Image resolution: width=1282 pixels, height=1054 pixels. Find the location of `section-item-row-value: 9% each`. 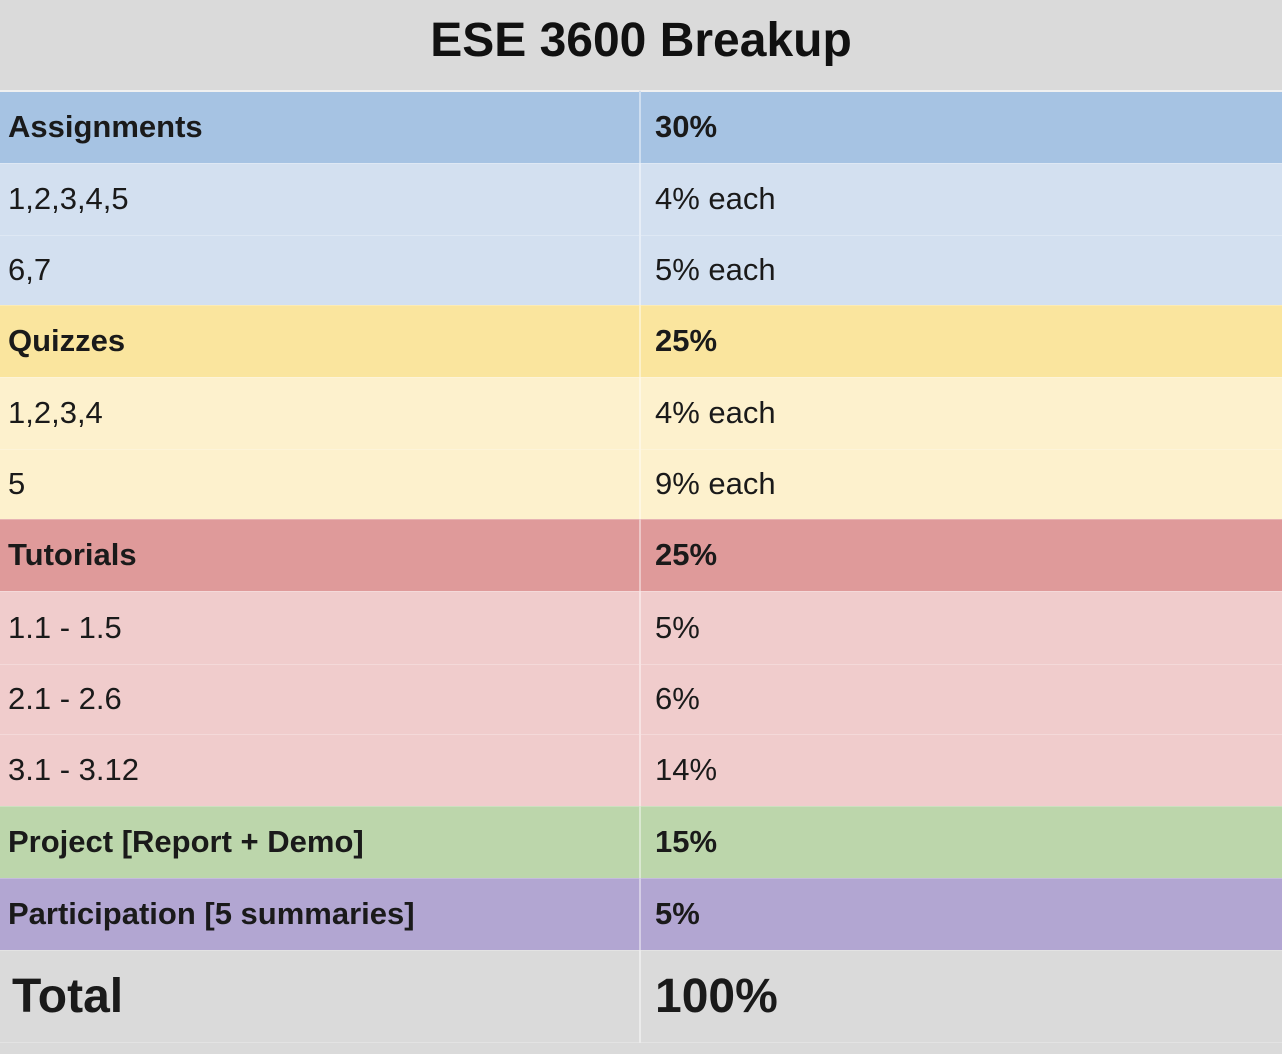

section-item-row-value: 9% each is located at coordinates (961, 484).